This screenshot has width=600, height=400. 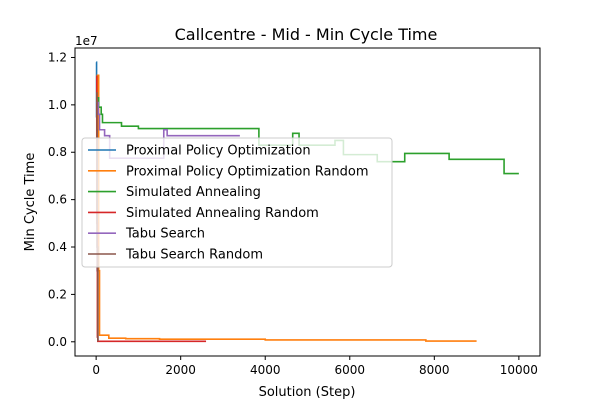 What do you see at coordinates (57, 152) in the screenshot?
I see `y-tick-label: 0.8` at bounding box center [57, 152].